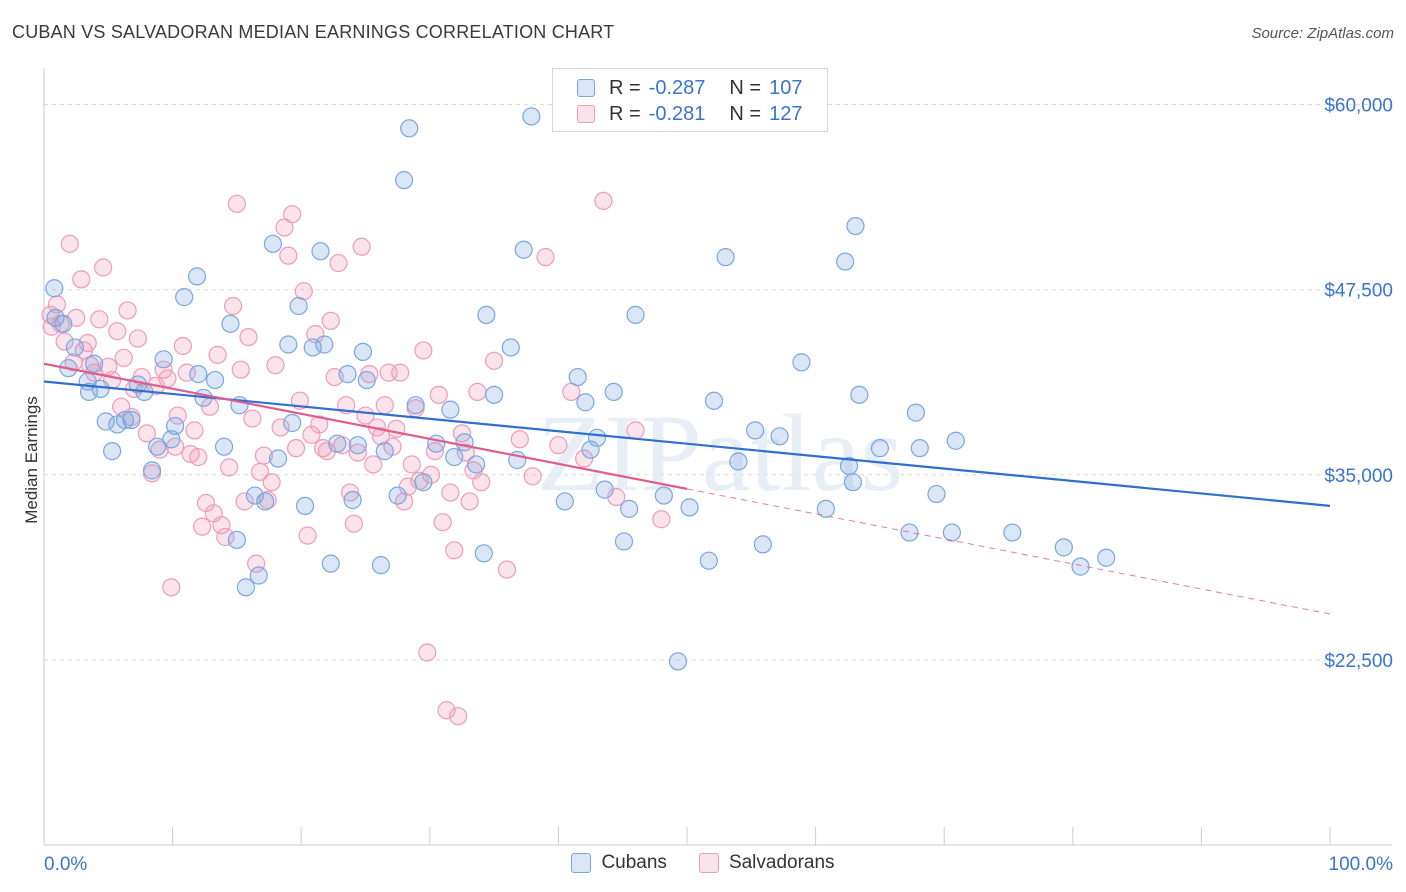 Image resolution: width=1406 pixels, height=892 pixels. Describe the element at coordinates (581, 863) in the screenshot. I see `legend-swatch-cubans` at that location.